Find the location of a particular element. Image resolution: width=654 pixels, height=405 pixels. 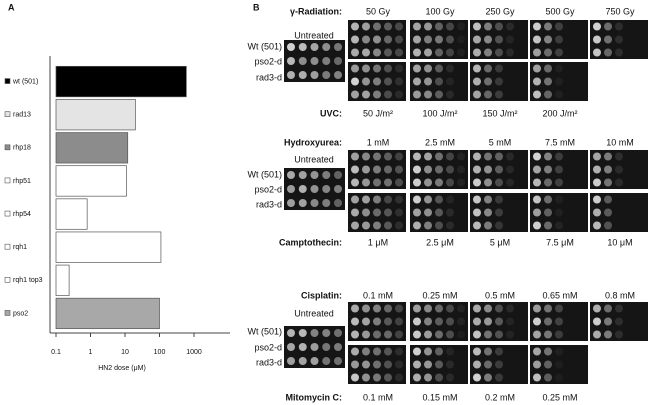

strain-label: Wt (501) is located at coordinates (264, 46).